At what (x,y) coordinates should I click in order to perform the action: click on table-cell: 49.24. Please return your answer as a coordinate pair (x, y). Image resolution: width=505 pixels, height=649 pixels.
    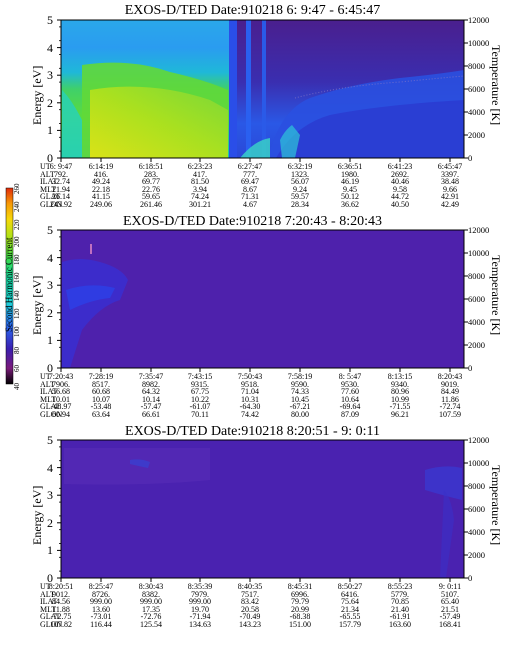
    Looking at the image, I should click on (101, 182).